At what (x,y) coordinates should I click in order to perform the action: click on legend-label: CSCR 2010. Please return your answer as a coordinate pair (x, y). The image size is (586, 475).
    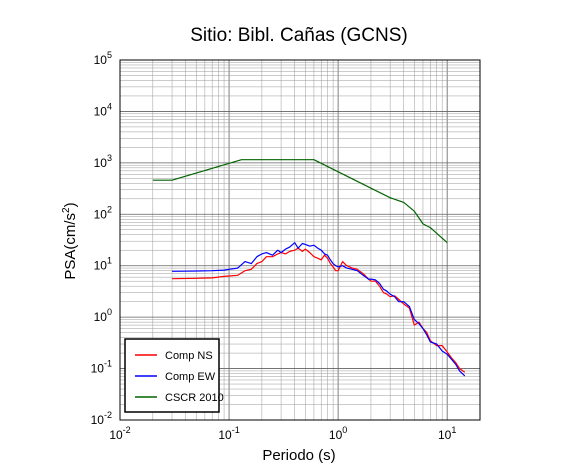
    Looking at the image, I should click on (194, 398).